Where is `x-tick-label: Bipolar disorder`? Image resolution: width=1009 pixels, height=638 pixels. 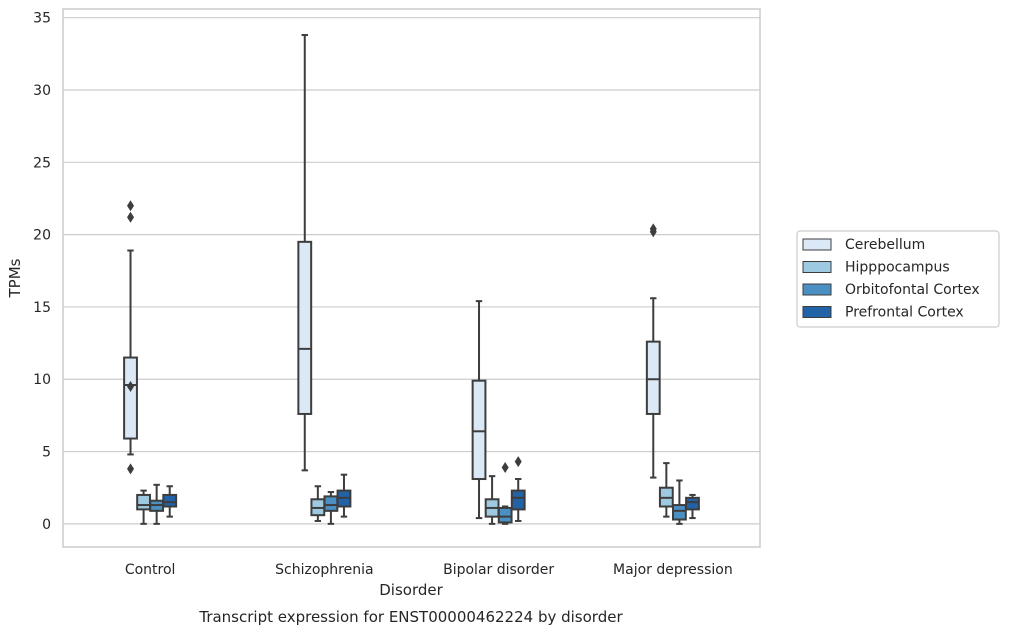
x-tick-label: Bipolar disorder is located at coordinates (498, 570).